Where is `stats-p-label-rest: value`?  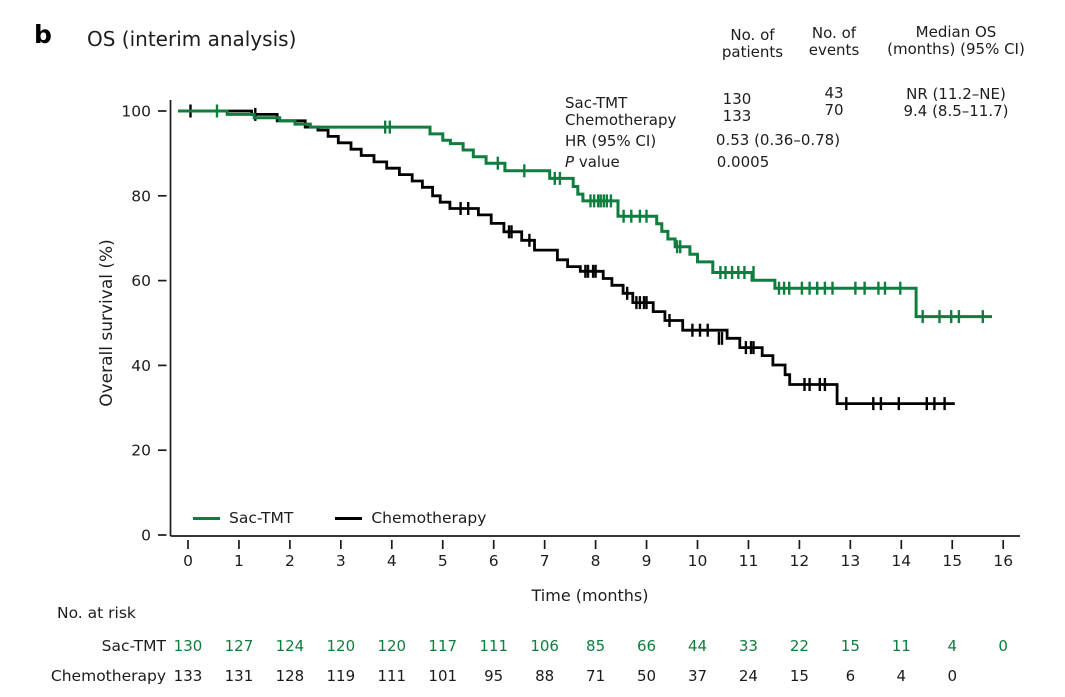
stats-p-label-rest: value is located at coordinates (597, 162).